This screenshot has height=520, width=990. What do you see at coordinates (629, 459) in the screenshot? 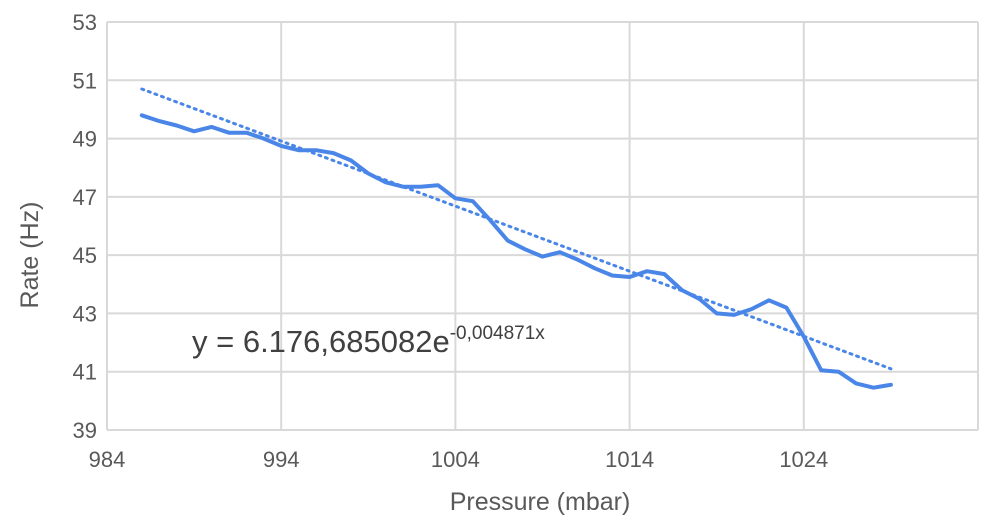
I see `x-tick-label: 1014` at bounding box center [629, 459].